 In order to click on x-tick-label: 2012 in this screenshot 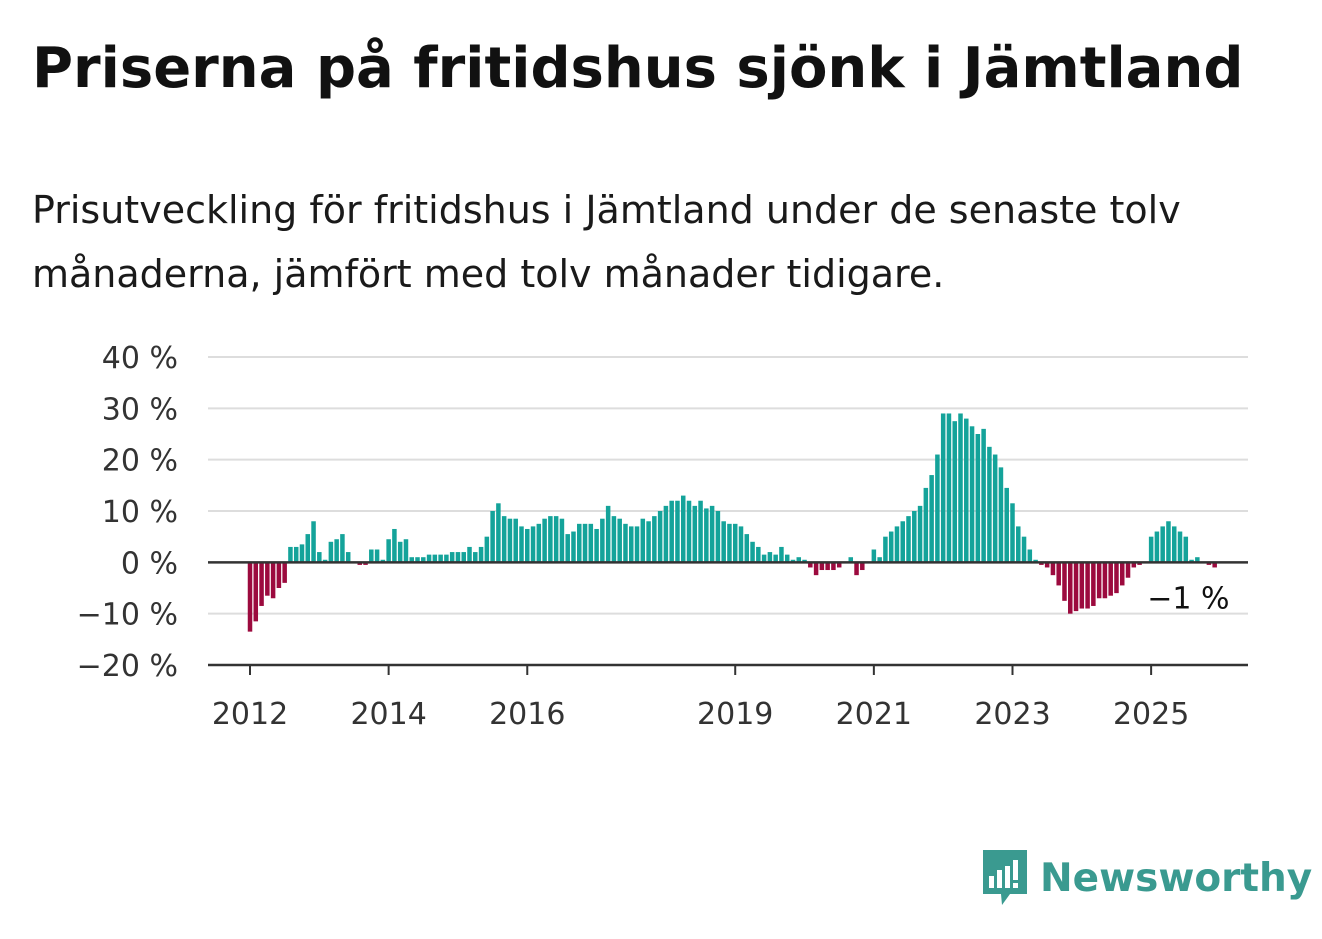, I will do `click(250, 714)`.